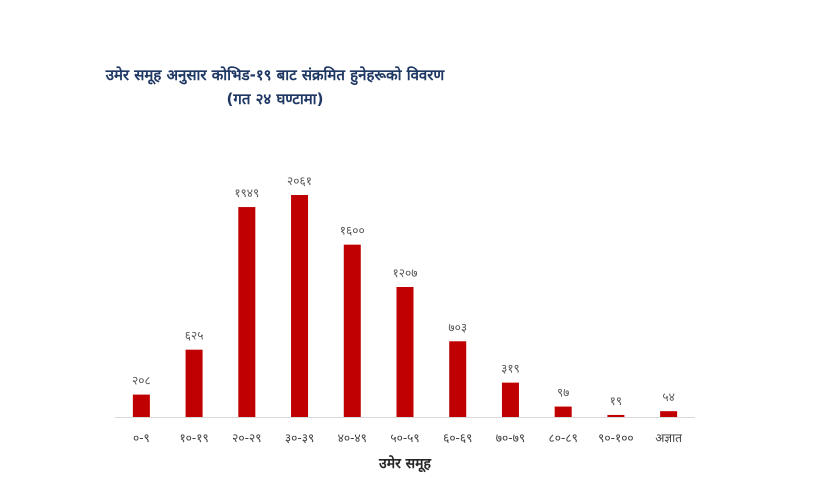 The height and width of the screenshot is (483, 816). Describe the element at coordinates (668, 397) in the screenshot. I see `data-label: ५४` at that location.